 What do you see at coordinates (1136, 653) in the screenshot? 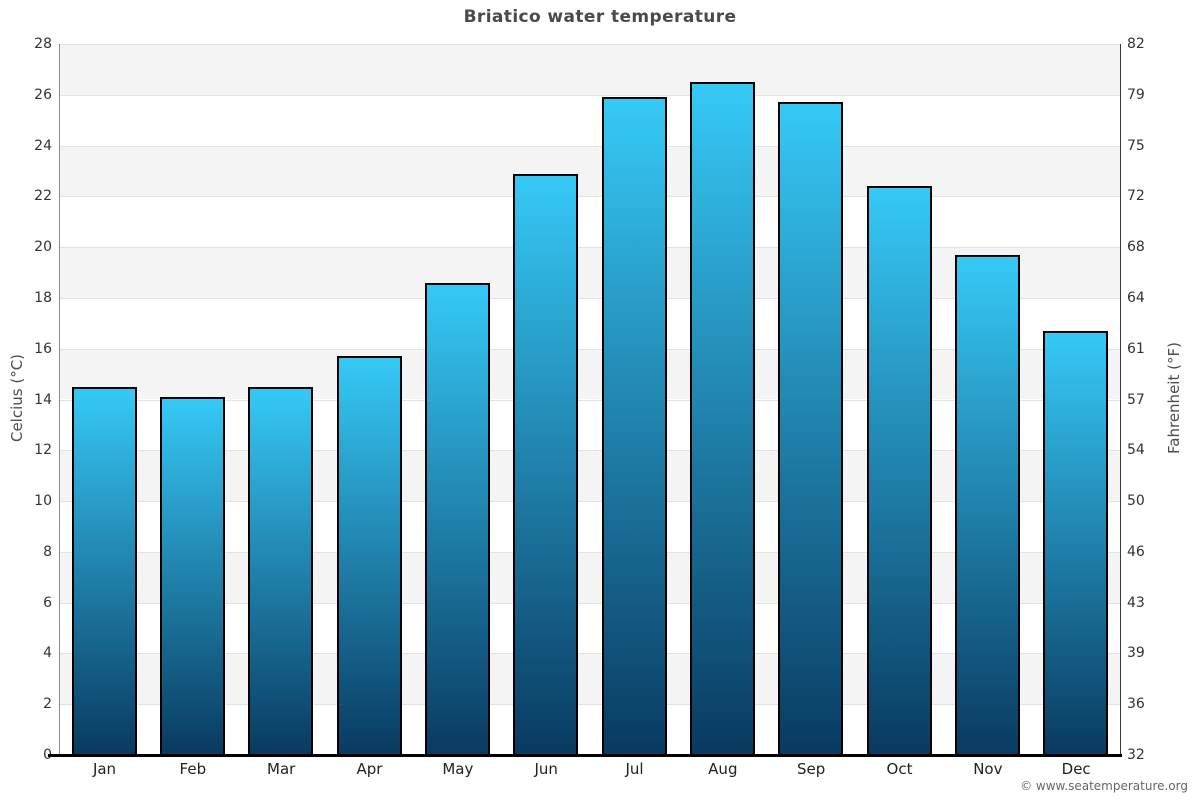
I see `y-tick-fahrenheit: 39` at bounding box center [1136, 653].